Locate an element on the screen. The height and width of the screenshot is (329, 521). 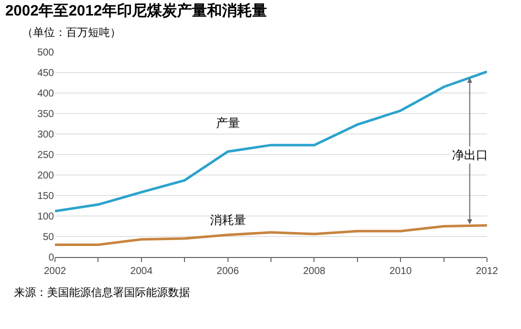
x-tick-label: 2012 is located at coordinates (487, 271).